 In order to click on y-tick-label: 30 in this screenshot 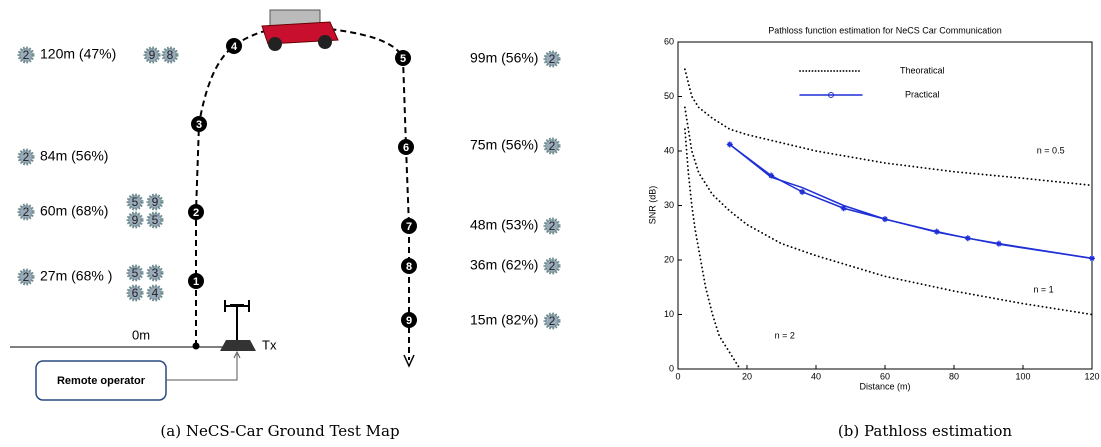, I will do `click(669, 205)`.